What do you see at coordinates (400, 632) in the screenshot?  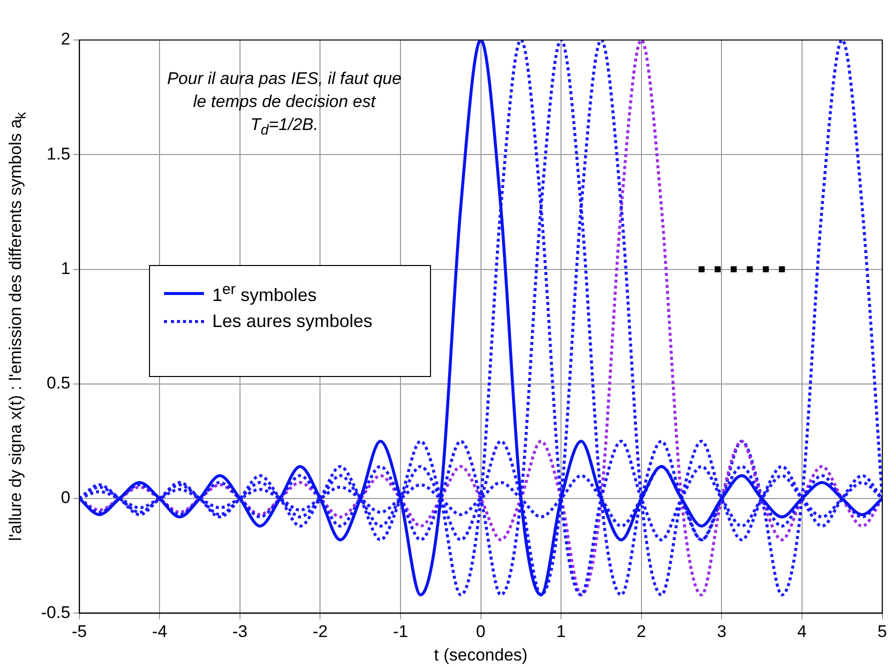 I see `x-tick-label: -1` at bounding box center [400, 632].